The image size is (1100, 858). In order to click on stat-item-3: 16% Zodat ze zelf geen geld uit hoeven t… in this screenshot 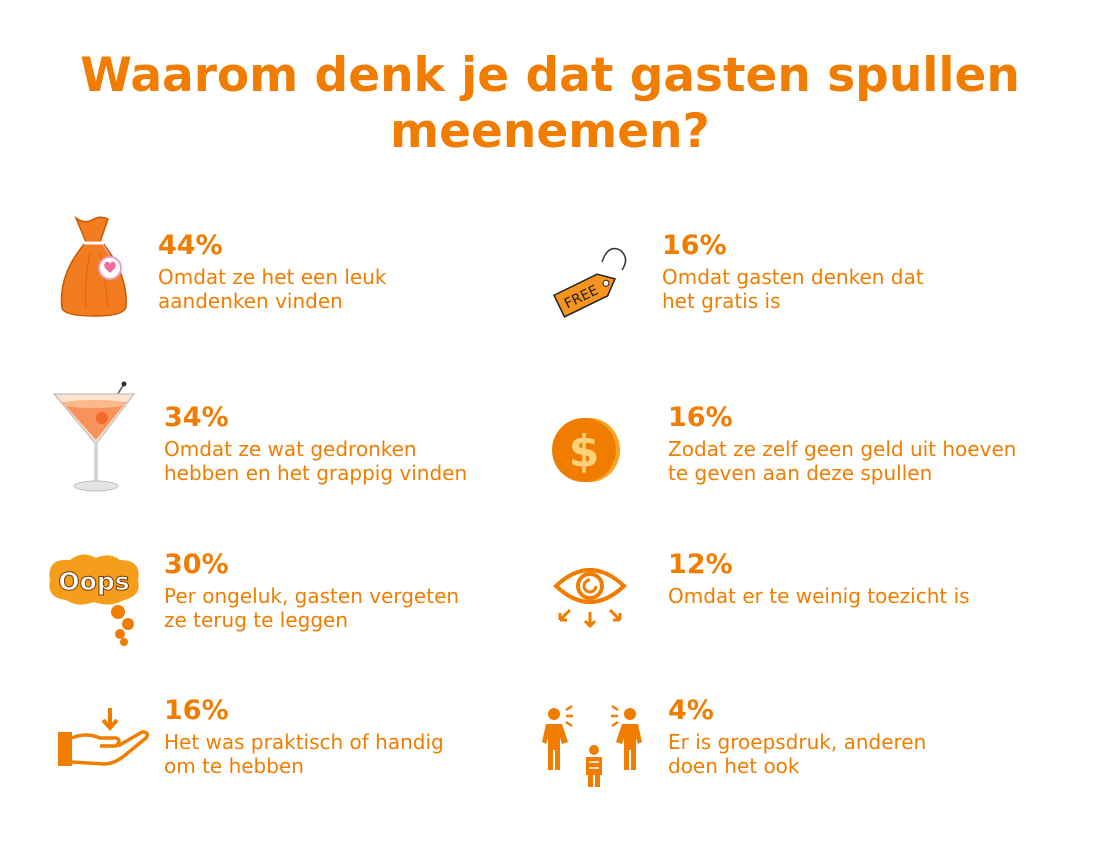, I will do `click(884, 444)`.